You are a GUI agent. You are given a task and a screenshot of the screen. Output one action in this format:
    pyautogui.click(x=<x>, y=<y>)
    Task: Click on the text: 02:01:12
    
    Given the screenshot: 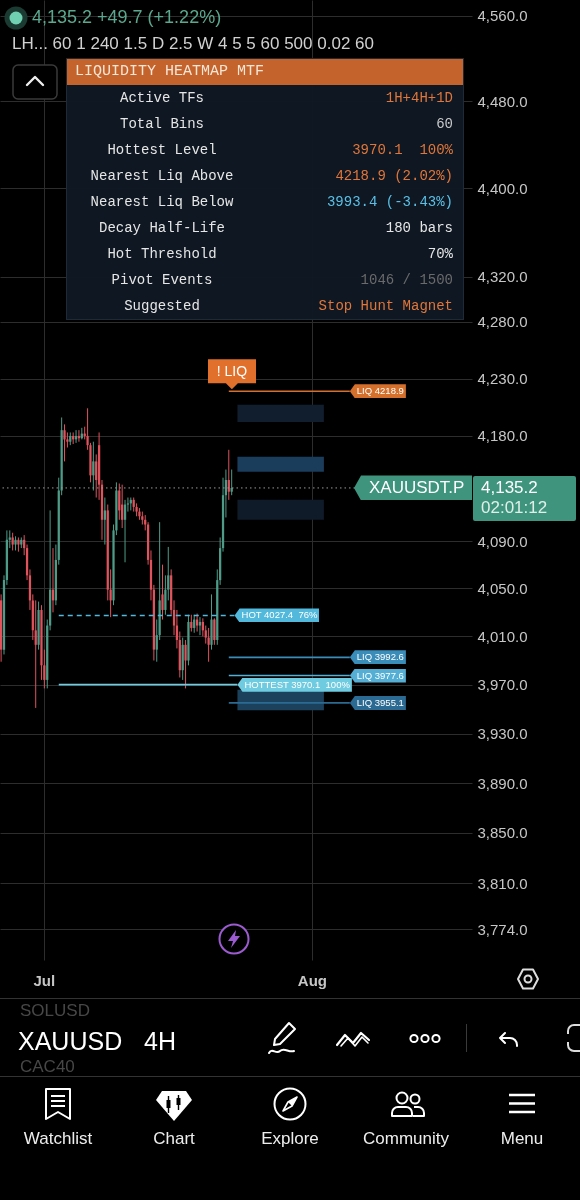 What is the action you would take?
    pyautogui.click(x=515, y=507)
    